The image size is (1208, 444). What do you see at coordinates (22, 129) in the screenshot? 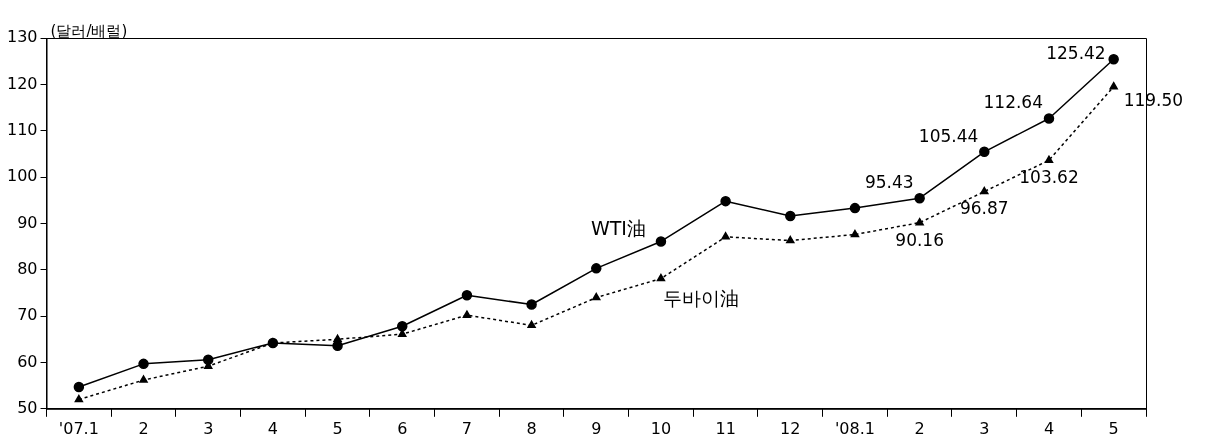
I see `y-tick-label: 110` at bounding box center [22, 129].